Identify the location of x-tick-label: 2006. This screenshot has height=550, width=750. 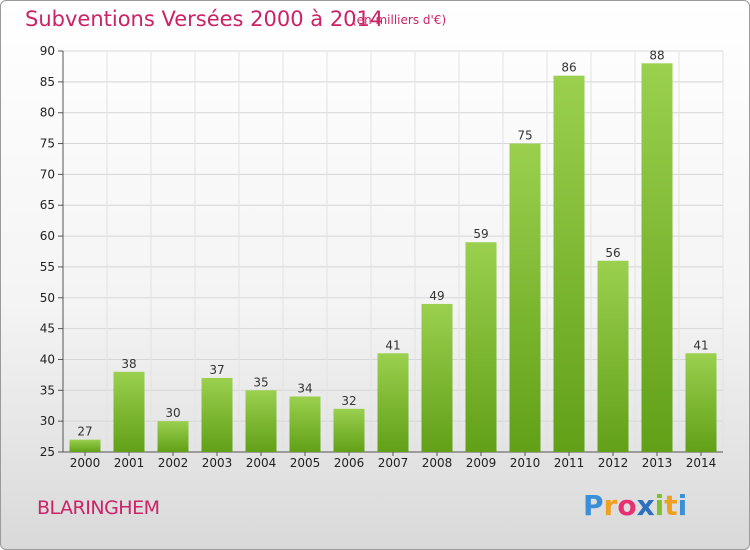
(349, 463).